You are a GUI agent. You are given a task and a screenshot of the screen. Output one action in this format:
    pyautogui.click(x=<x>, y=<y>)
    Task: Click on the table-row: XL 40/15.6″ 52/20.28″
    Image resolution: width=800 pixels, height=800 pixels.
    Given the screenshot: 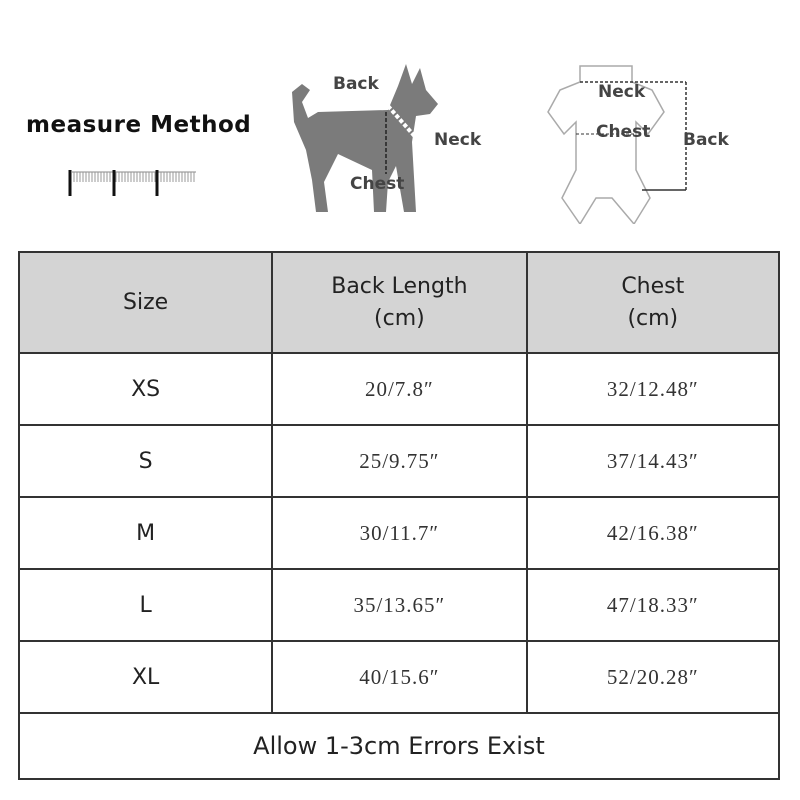 What is the action you would take?
    pyautogui.click(x=399, y=677)
    